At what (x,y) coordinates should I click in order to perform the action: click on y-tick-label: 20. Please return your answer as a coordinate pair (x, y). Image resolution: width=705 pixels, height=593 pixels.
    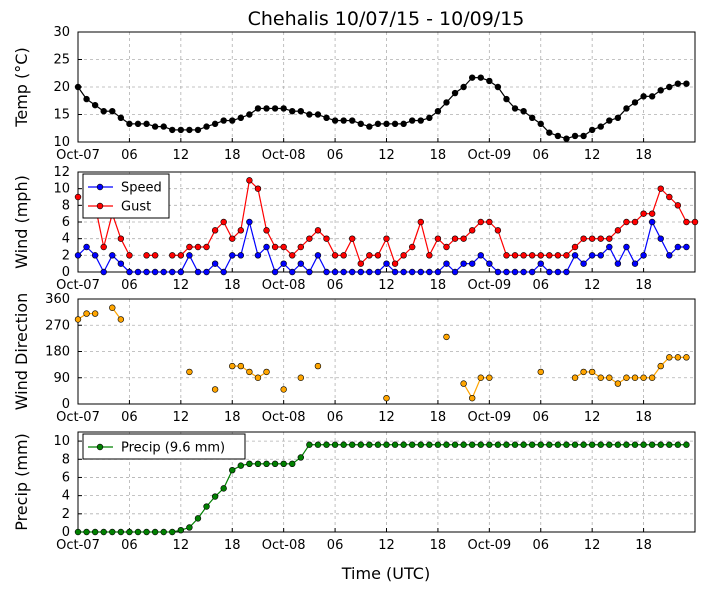
    Looking at the image, I should click on (61, 87).